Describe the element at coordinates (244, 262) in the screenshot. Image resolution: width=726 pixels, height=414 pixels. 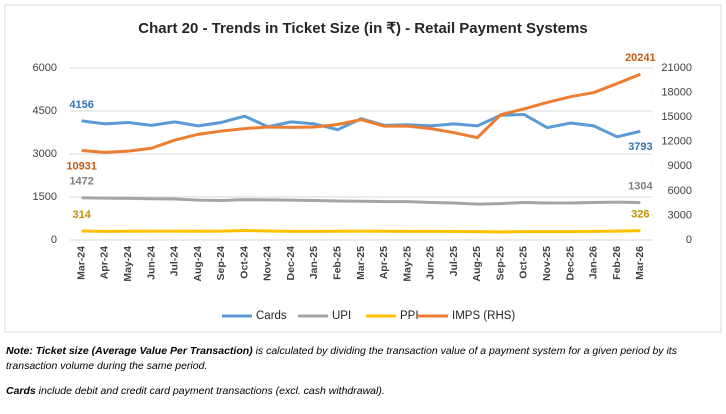
I see `x-tick-label: Oct-24` at that location.